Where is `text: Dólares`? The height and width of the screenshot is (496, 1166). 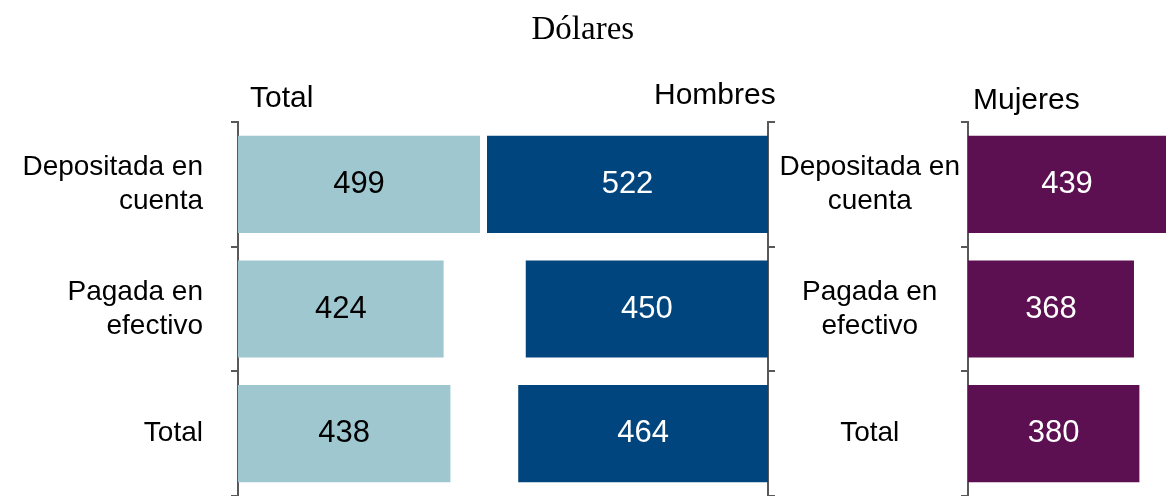 text: Dólares is located at coordinates (583, 28).